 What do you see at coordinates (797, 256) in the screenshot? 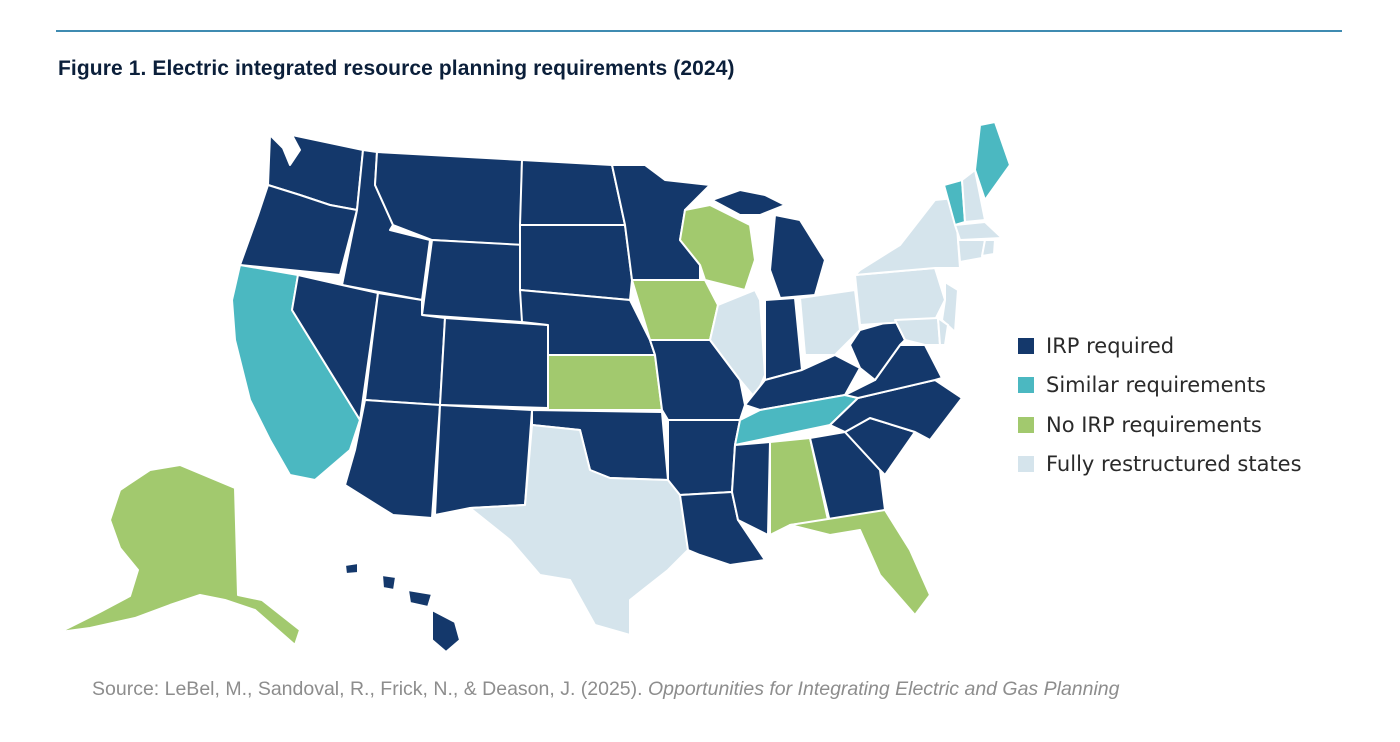
I see `state-michigan` at bounding box center [797, 256].